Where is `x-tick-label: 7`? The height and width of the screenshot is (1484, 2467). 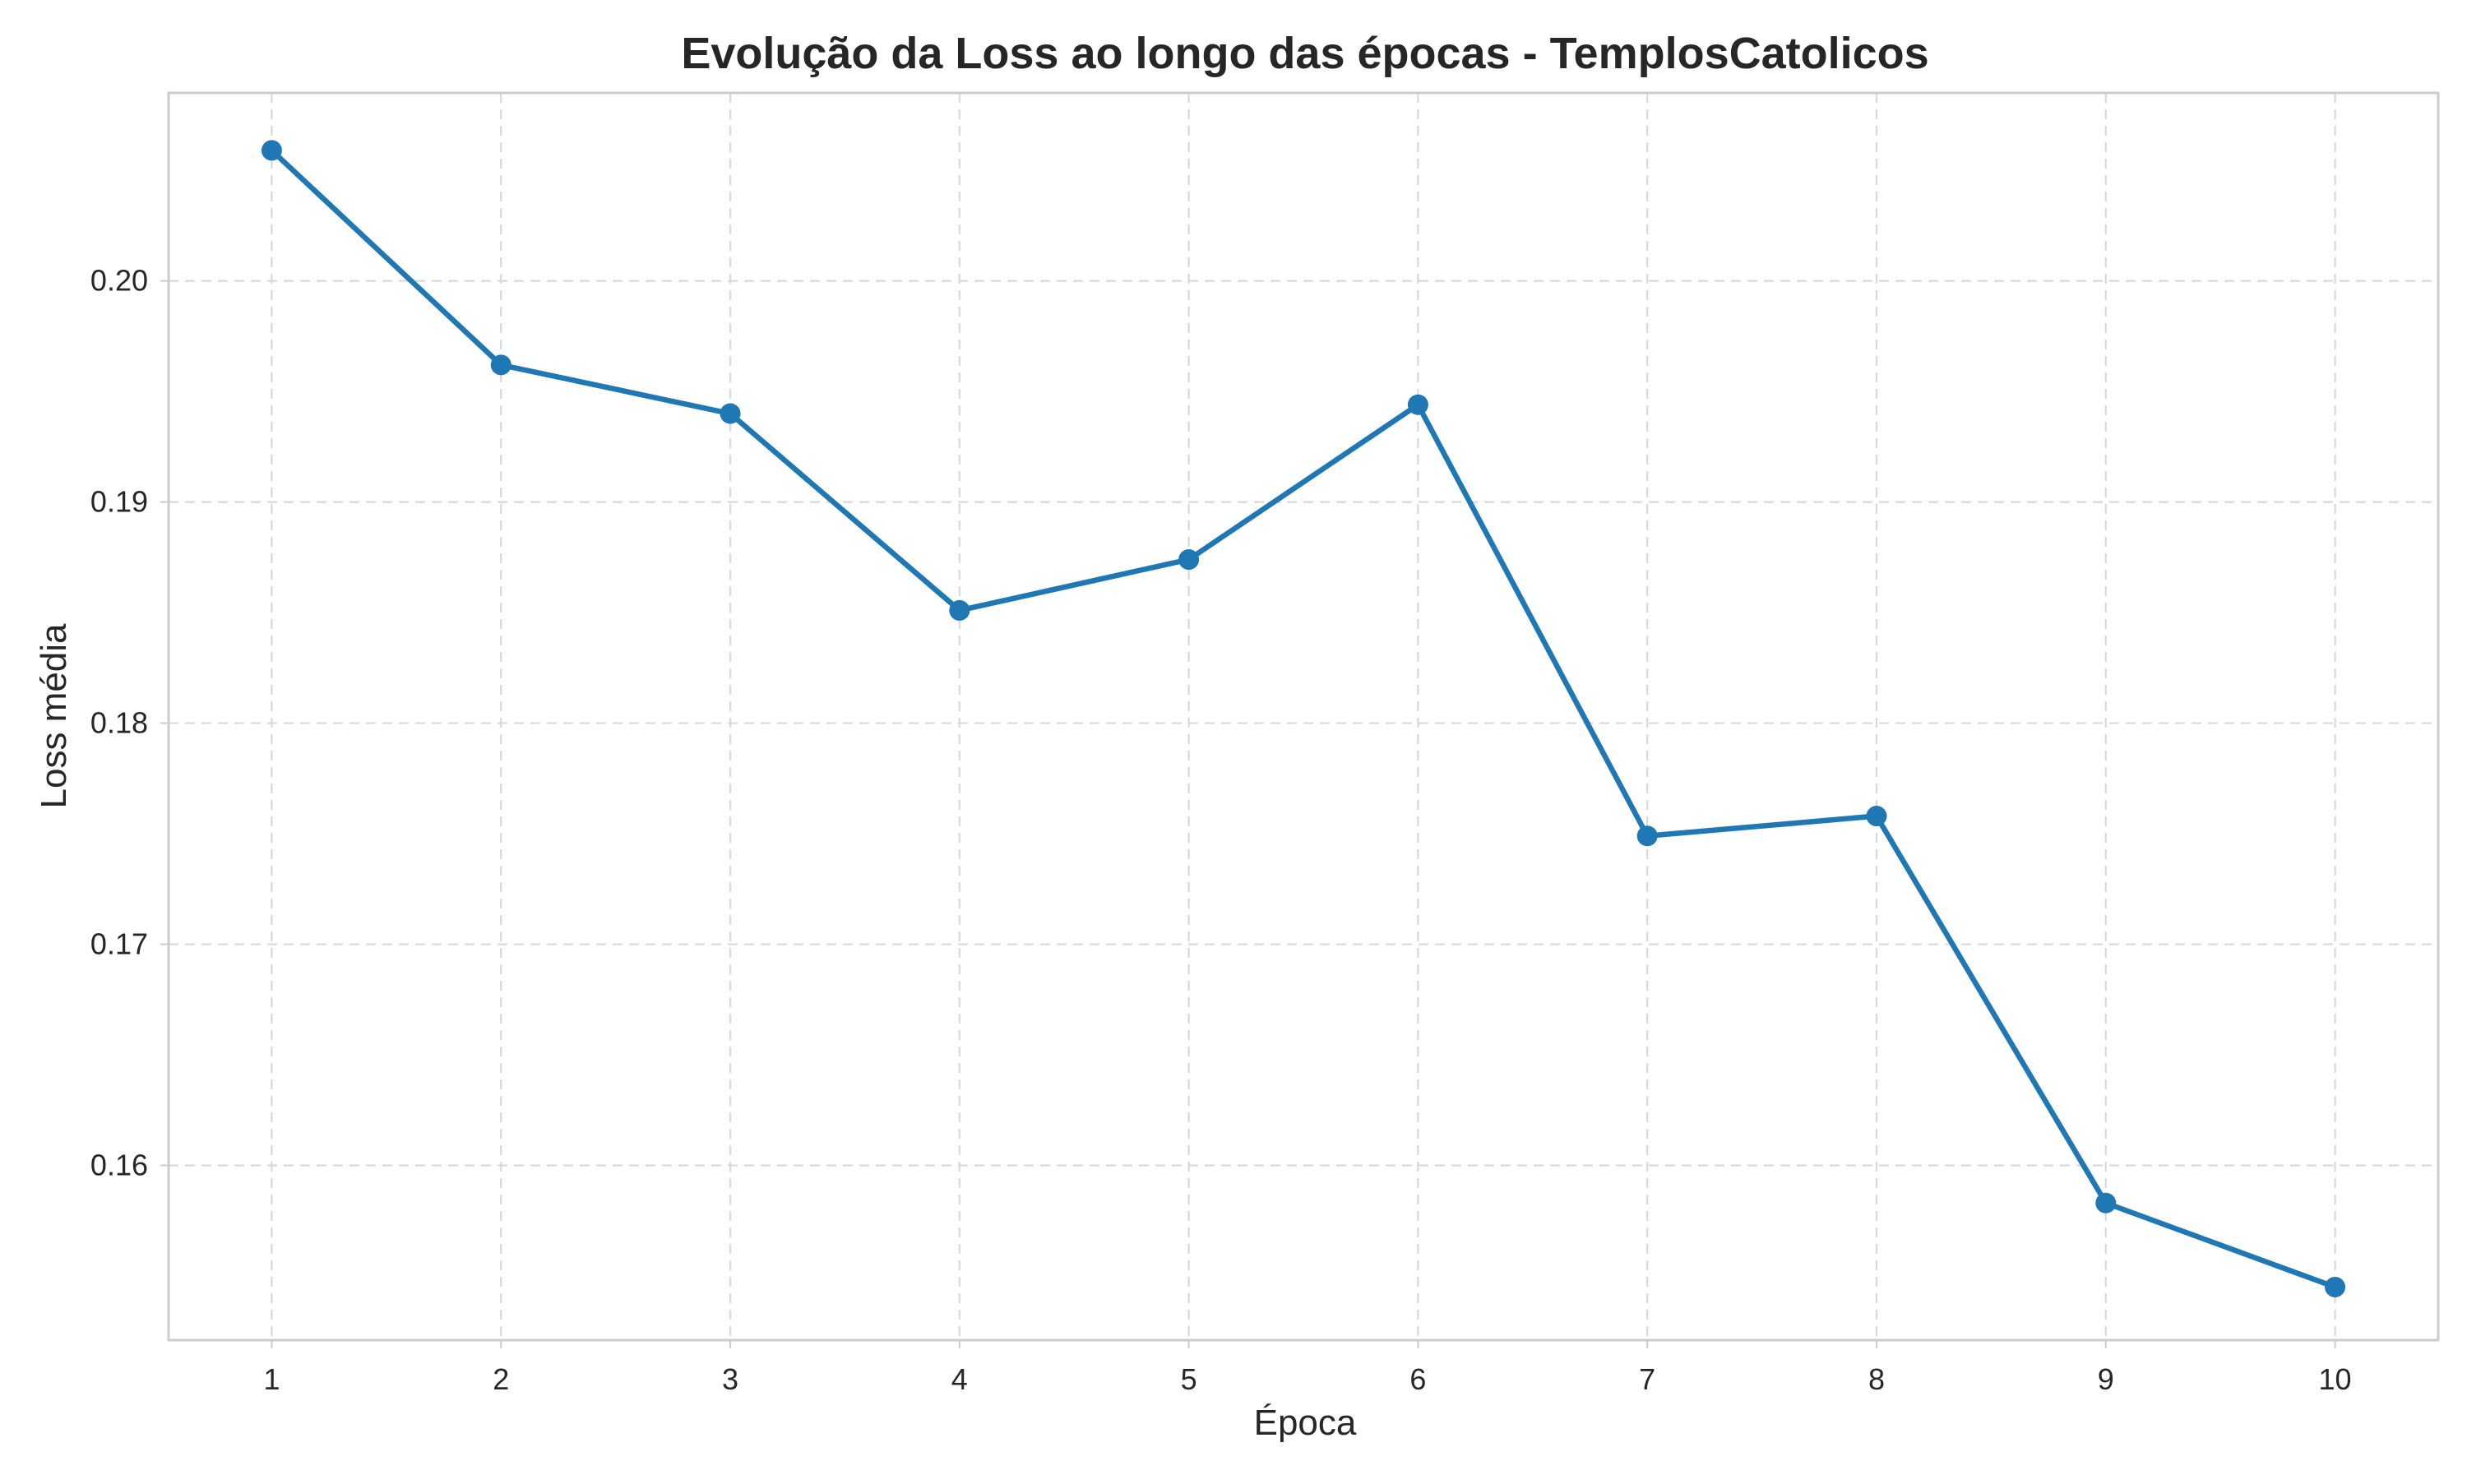
x-tick-label: 7 is located at coordinates (1647, 1379).